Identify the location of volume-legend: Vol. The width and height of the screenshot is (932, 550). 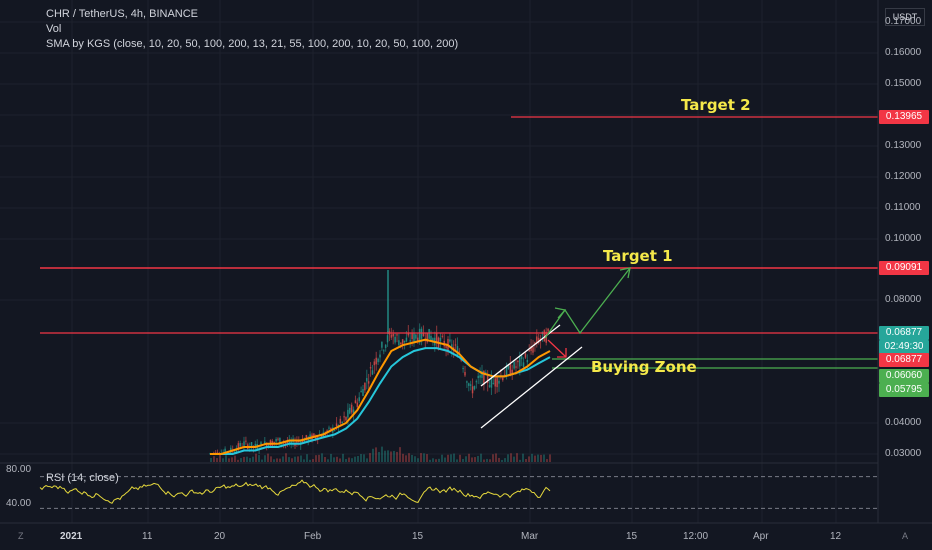
(54, 29).